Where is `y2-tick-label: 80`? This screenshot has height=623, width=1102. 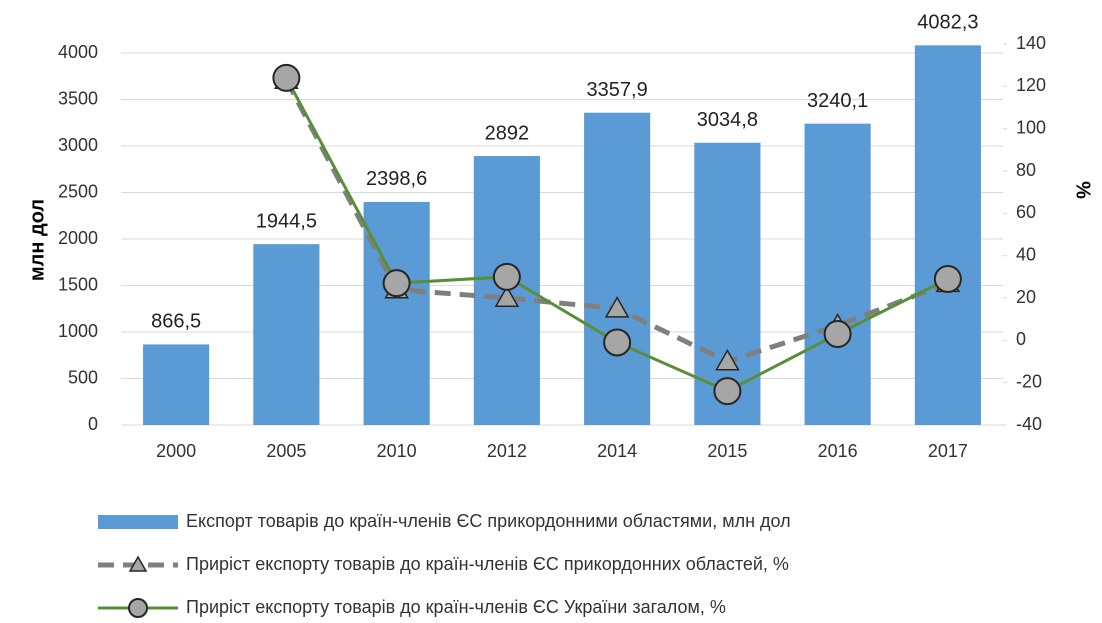
y2-tick-label: 80 is located at coordinates (1026, 170).